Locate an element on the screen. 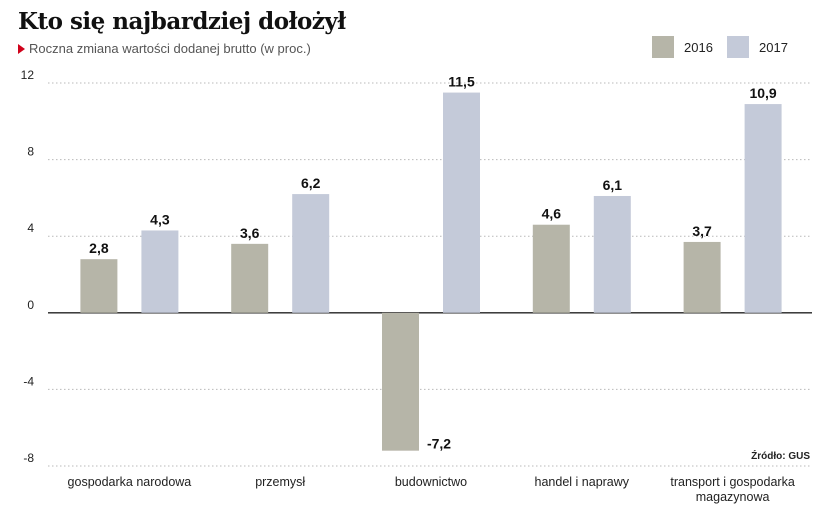 This screenshot has width=830, height=520. data-label: 4,3 is located at coordinates (160, 219).